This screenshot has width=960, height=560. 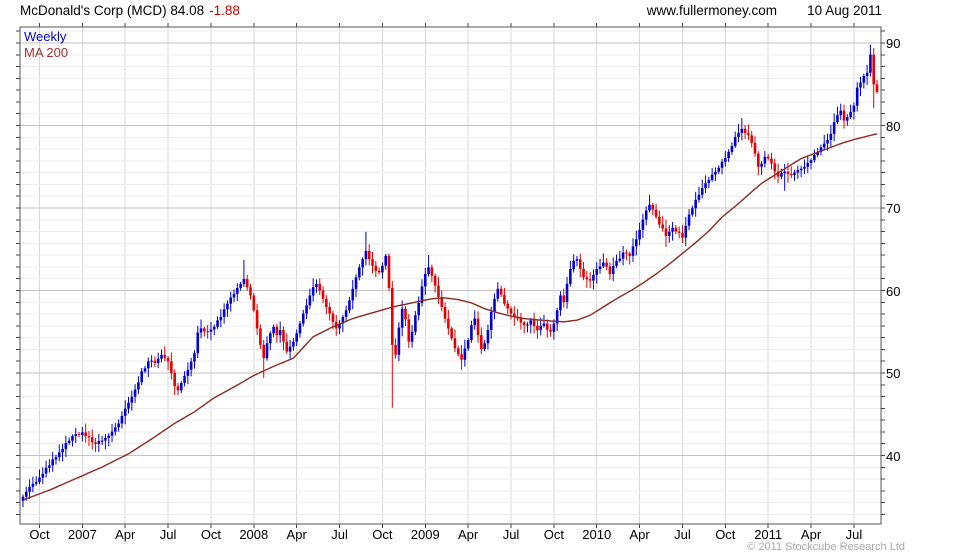 I want to click on y-tick-label: 50, so click(x=893, y=373).